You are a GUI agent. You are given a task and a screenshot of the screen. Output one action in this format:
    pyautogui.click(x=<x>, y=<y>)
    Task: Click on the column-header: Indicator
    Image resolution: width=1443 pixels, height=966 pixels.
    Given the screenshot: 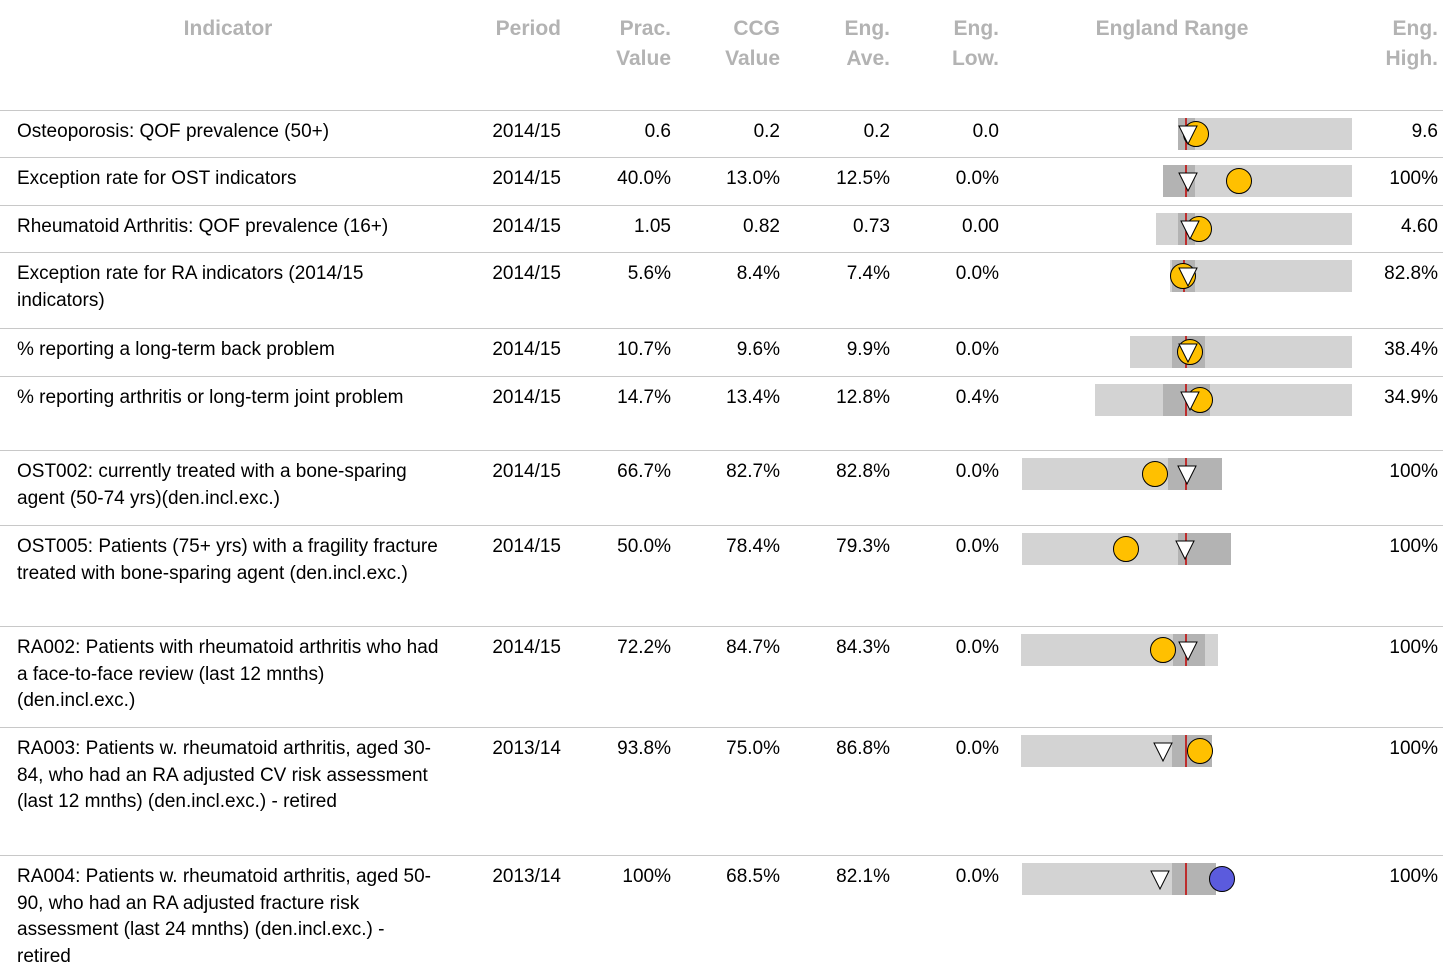 What is the action you would take?
    pyautogui.click(x=228, y=28)
    